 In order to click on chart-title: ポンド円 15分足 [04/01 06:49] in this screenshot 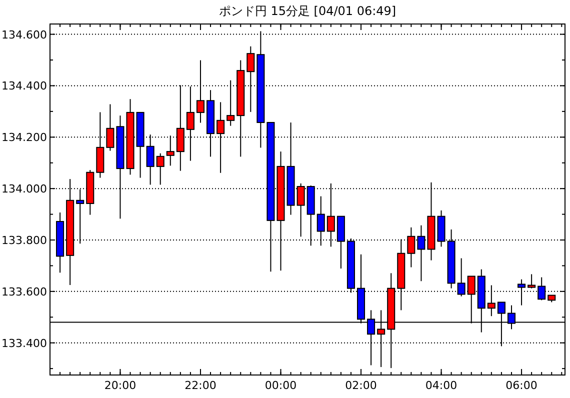, I will do `click(307, 11)`.